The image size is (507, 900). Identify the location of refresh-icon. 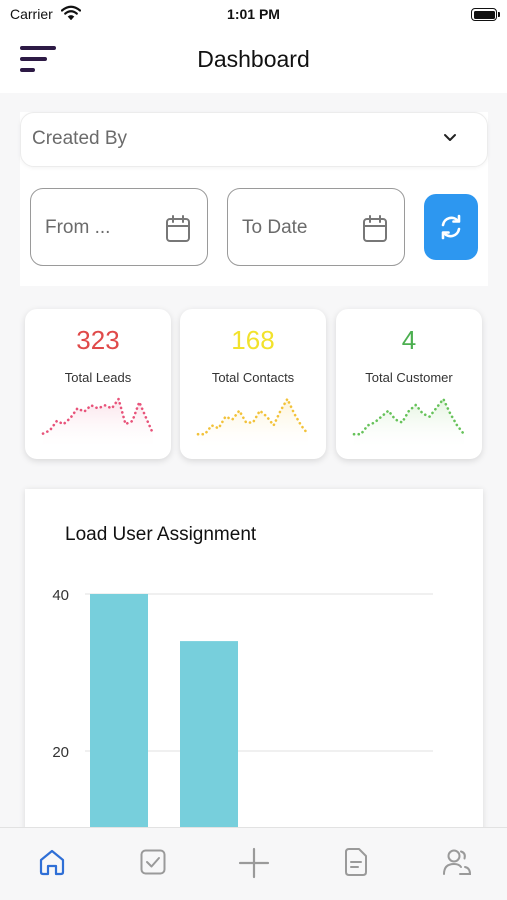
(451, 227).